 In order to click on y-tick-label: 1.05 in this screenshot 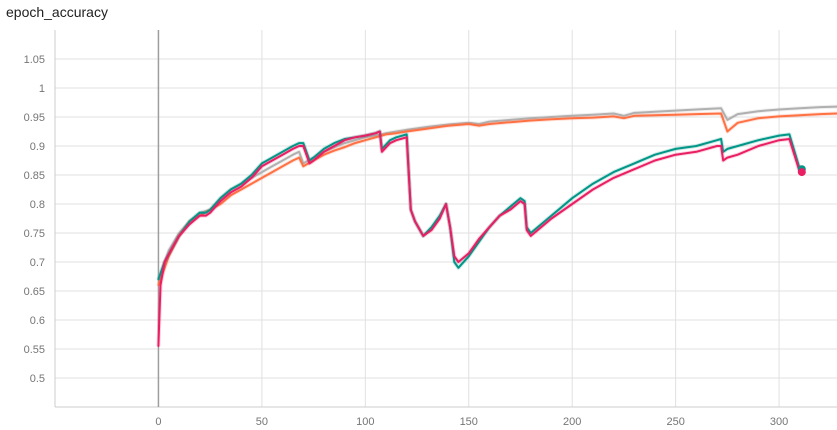, I will do `click(34, 60)`.